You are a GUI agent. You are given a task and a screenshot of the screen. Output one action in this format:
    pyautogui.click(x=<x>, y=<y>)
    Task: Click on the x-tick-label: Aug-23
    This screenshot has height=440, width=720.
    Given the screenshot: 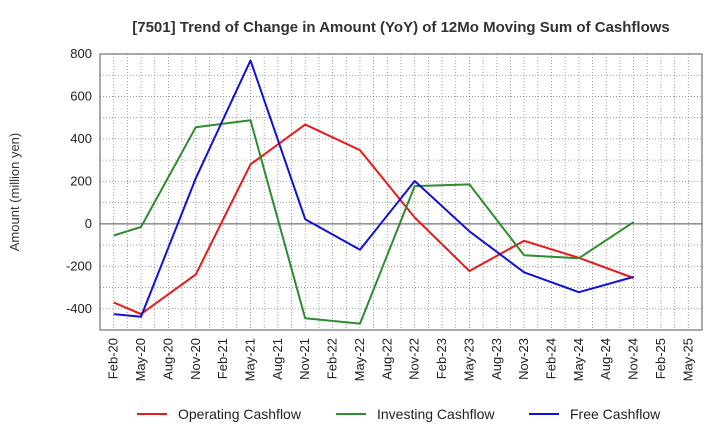 What is the action you would take?
    pyautogui.click(x=496, y=359)
    